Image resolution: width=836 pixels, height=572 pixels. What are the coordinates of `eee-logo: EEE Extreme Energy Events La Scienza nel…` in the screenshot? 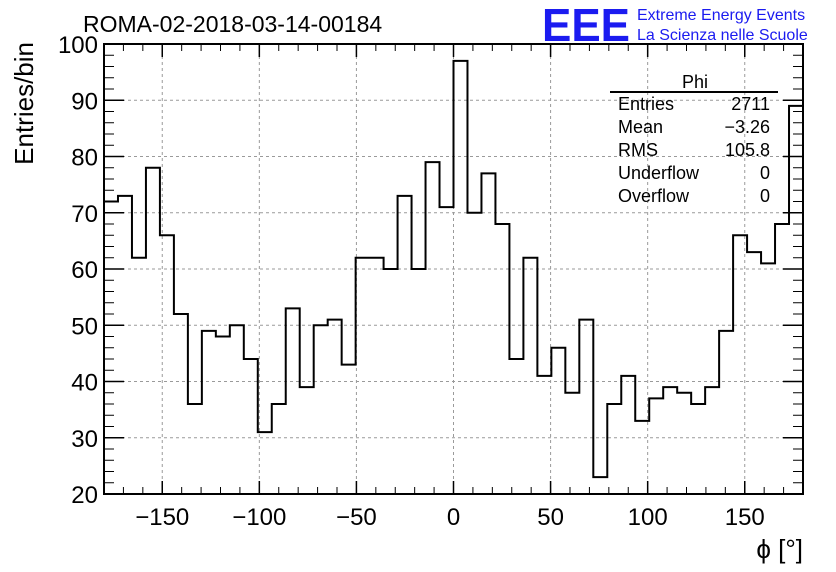 It's located at (675, 25).